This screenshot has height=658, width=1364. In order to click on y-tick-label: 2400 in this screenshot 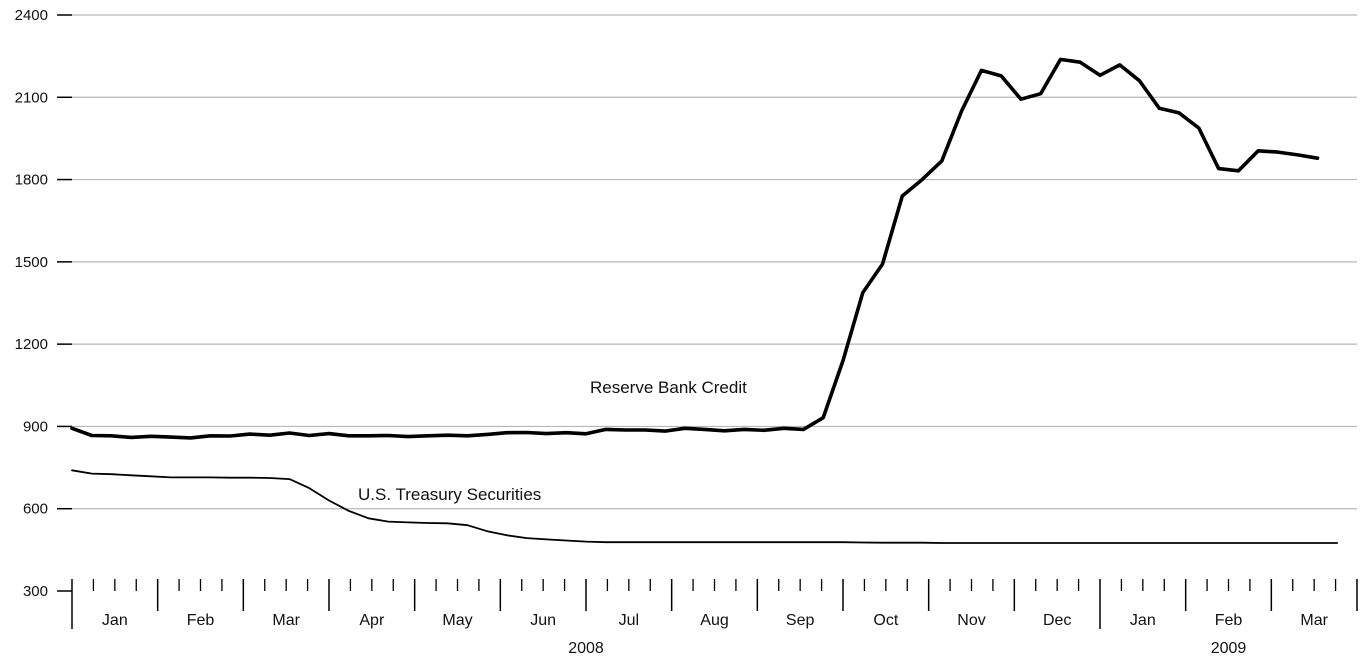, I will do `click(31, 15)`.